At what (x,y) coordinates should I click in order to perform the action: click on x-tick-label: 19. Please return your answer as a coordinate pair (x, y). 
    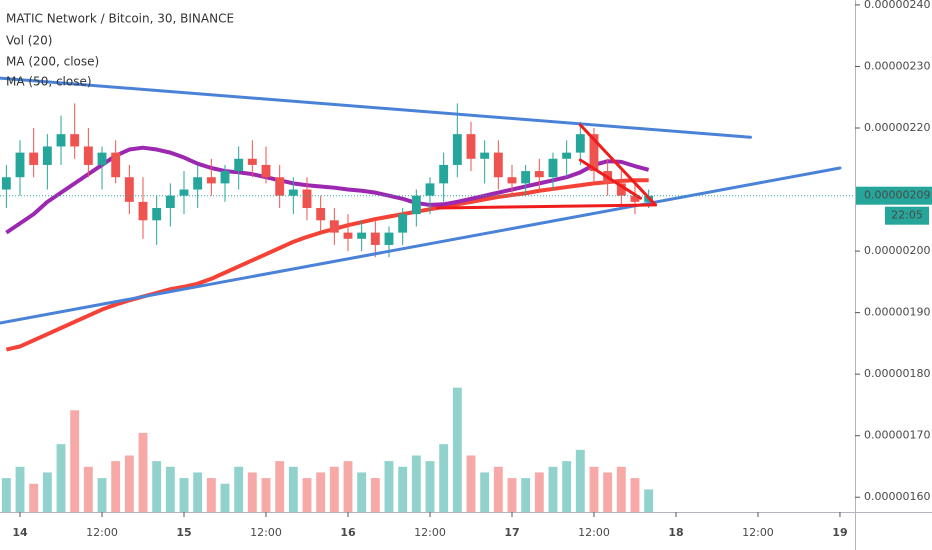
    Looking at the image, I should click on (839, 532).